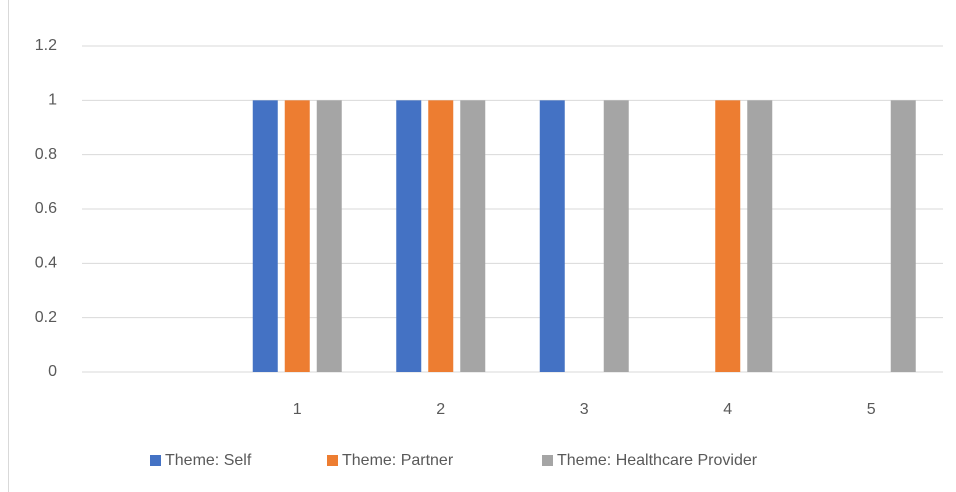  Describe the element at coordinates (46, 317) in the screenshot. I see `y-tick-label: 0.2` at that location.